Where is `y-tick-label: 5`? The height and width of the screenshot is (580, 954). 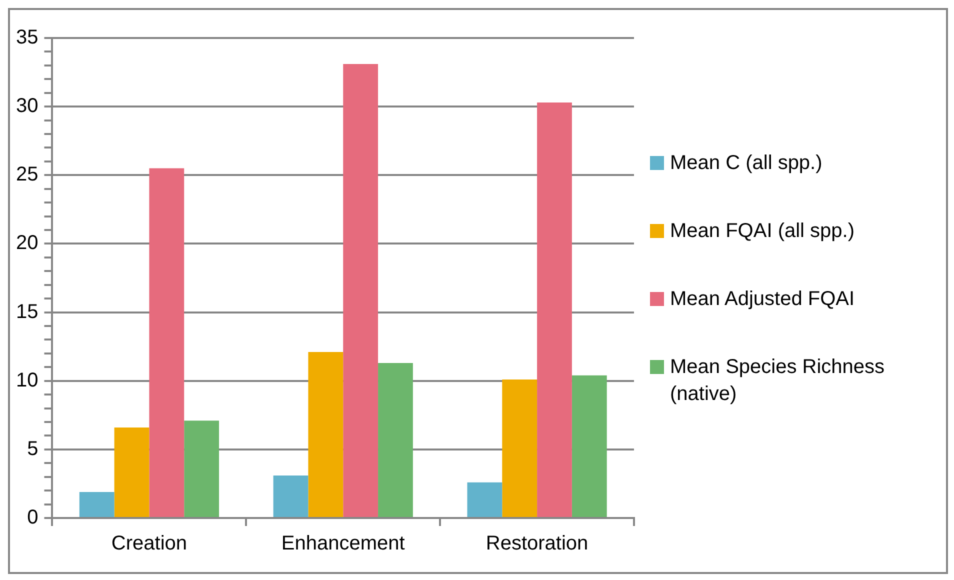 y-tick-label: 5 is located at coordinates (32, 449).